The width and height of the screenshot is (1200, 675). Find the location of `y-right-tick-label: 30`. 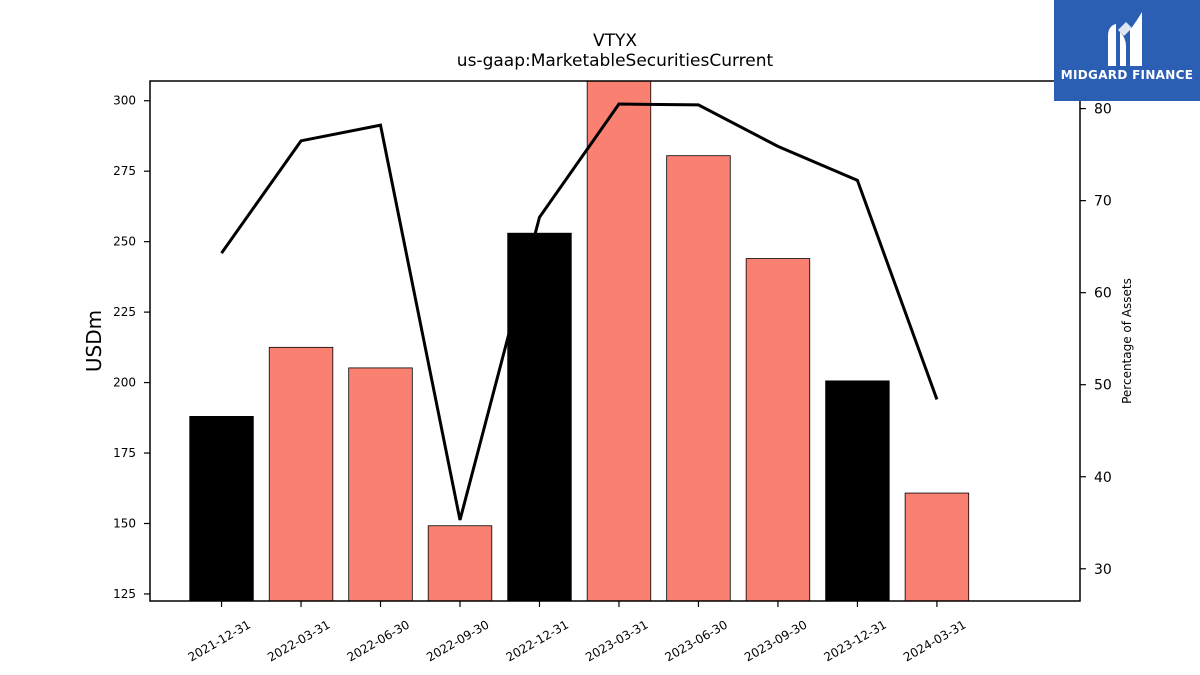

y-right-tick-label: 30 is located at coordinates (1103, 570).